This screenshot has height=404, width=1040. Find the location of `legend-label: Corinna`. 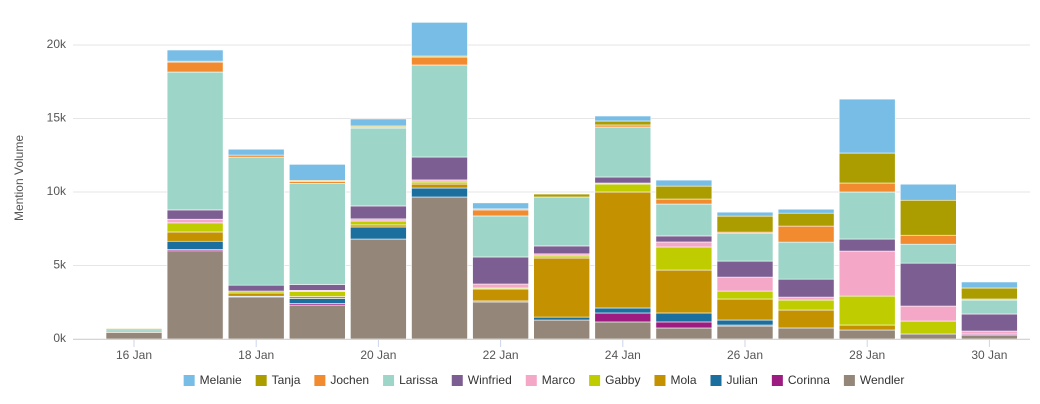

legend-label: Corinna is located at coordinates (809, 380).